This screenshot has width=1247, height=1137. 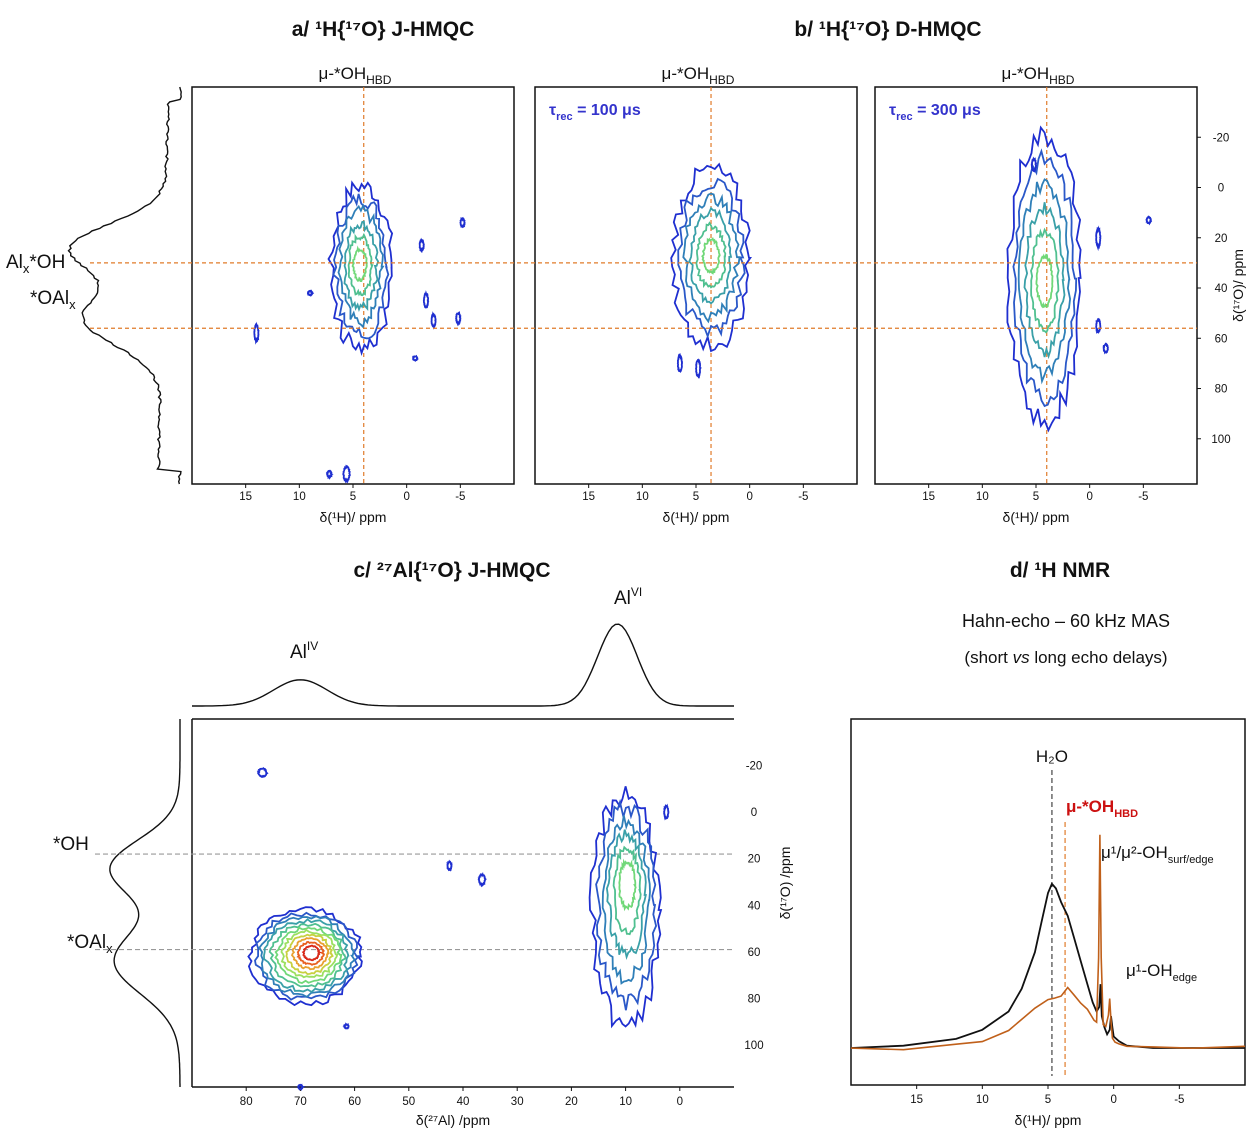 What do you see at coordinates (1221, 239) in the screenshot?
I see `panel-b2-ytick-label-2: 20` at bounding box center [1221, 239].